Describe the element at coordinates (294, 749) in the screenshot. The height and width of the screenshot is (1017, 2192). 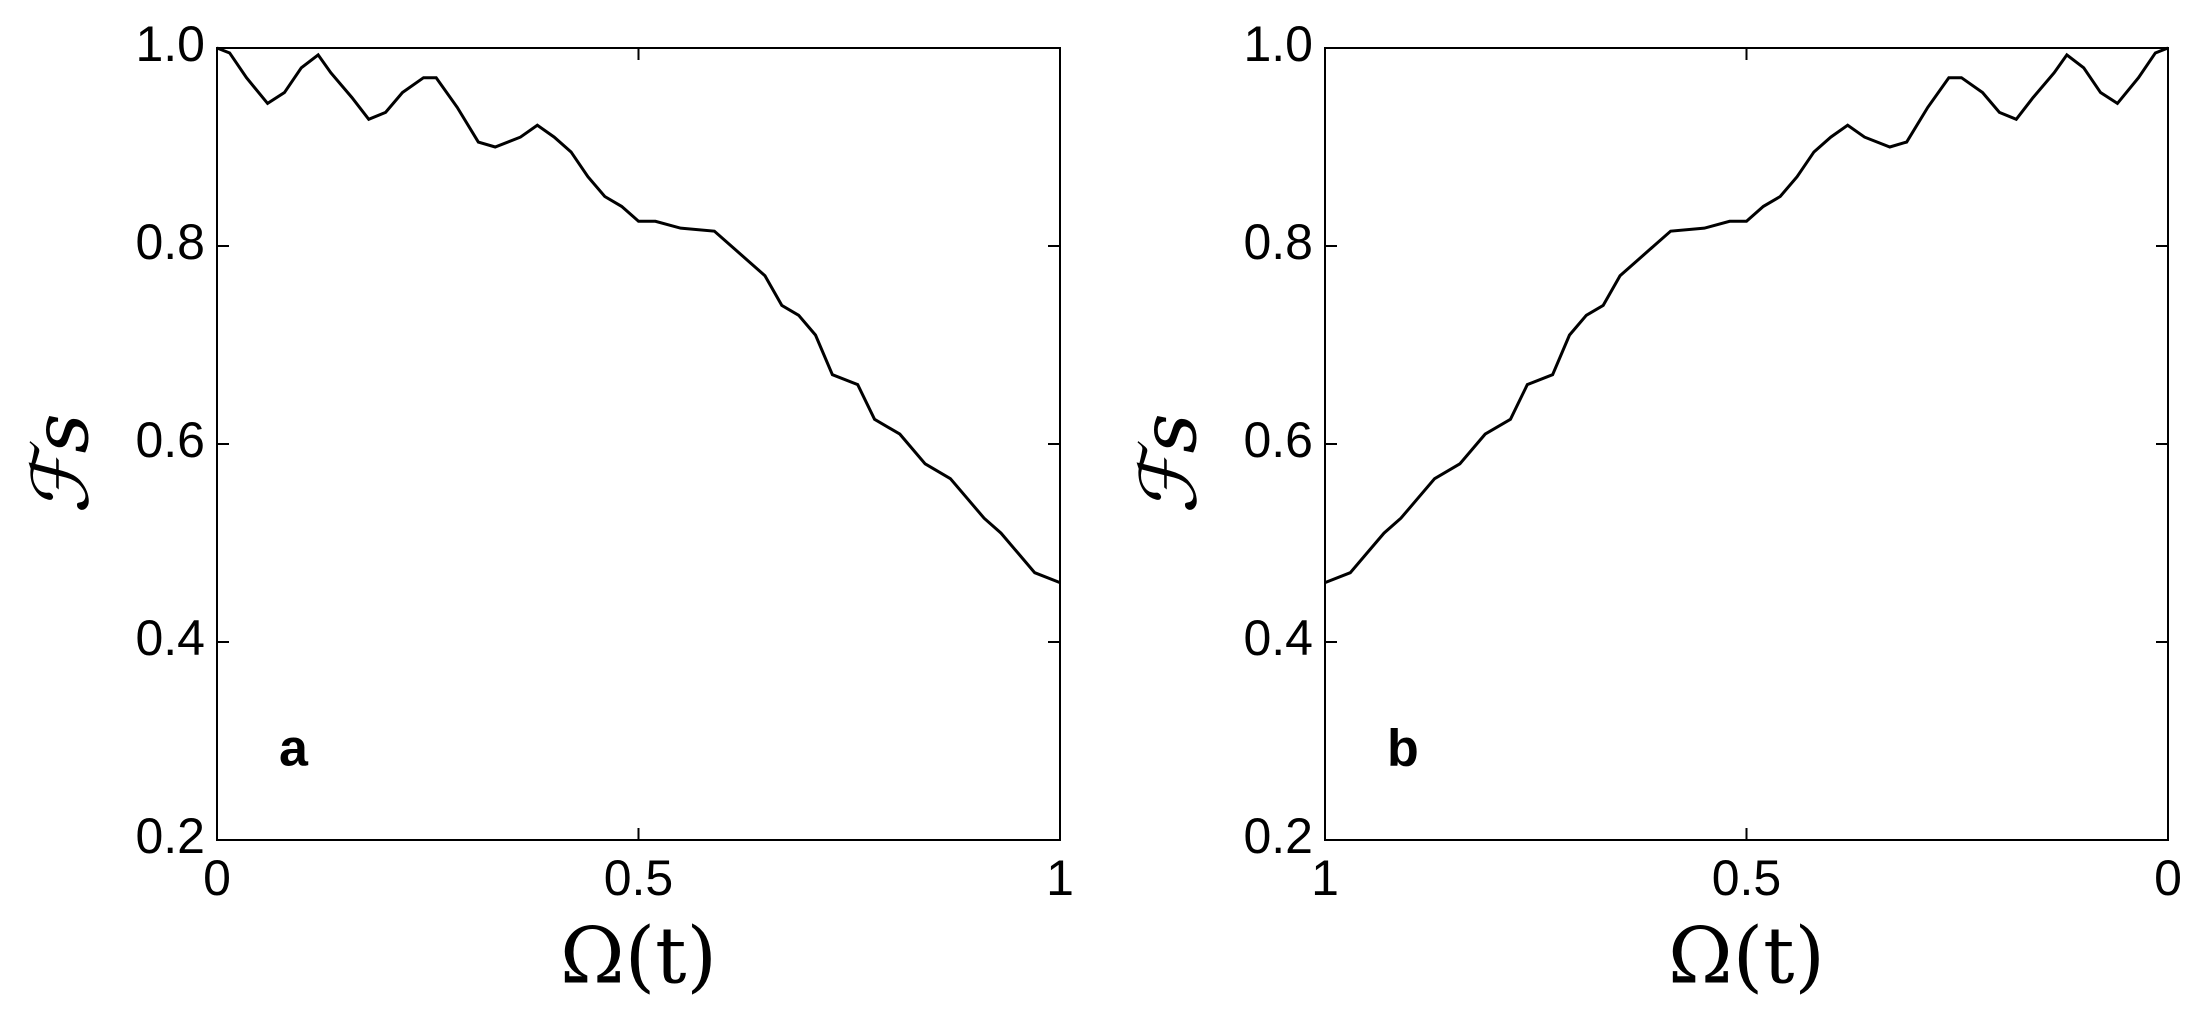
I see `panel-label: a` at that location.